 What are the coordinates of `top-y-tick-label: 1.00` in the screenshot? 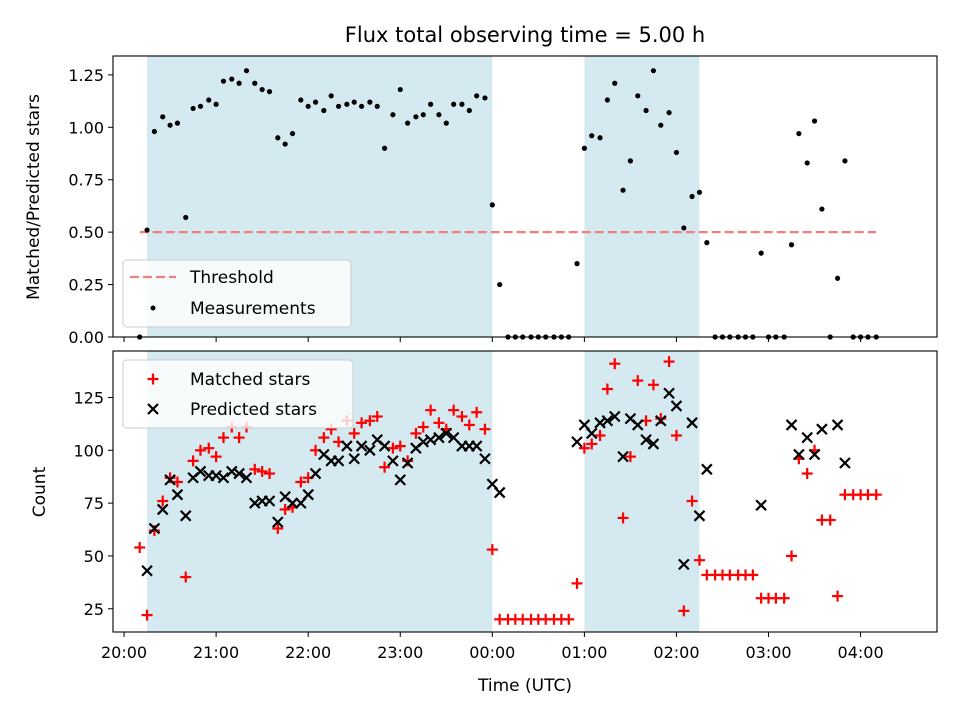 It's located at (86, 127).